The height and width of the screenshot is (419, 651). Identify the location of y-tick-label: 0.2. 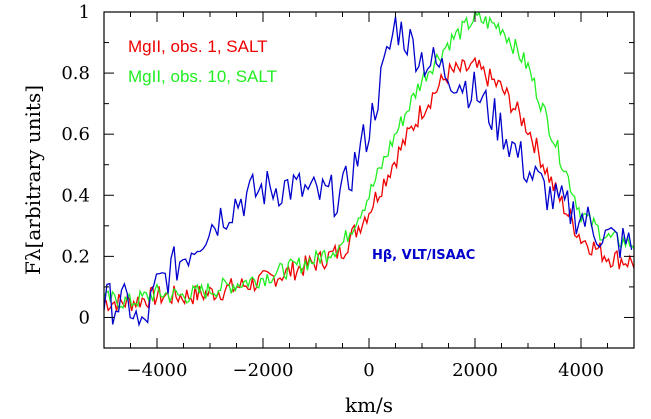
(75, 256).